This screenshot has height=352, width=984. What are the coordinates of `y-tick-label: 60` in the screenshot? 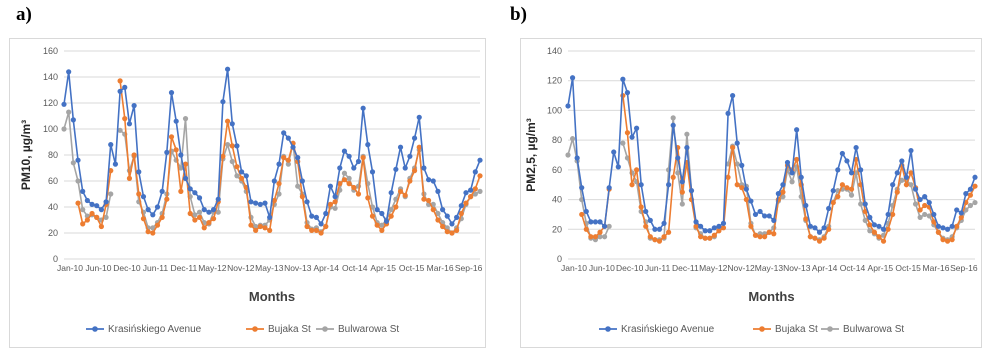 It's located at (557, 170).